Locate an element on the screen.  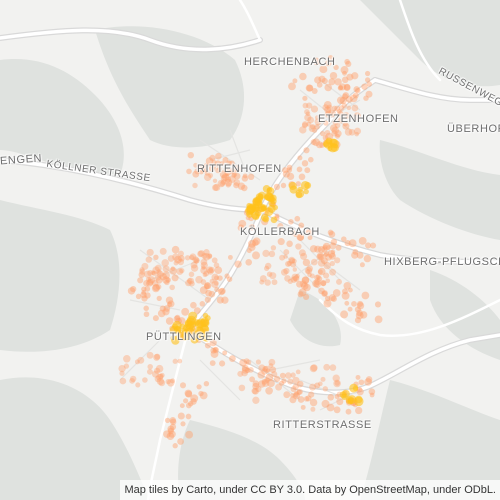
place-label-herchenbach: HERCHENBACH is located at coordinates (290, 62).